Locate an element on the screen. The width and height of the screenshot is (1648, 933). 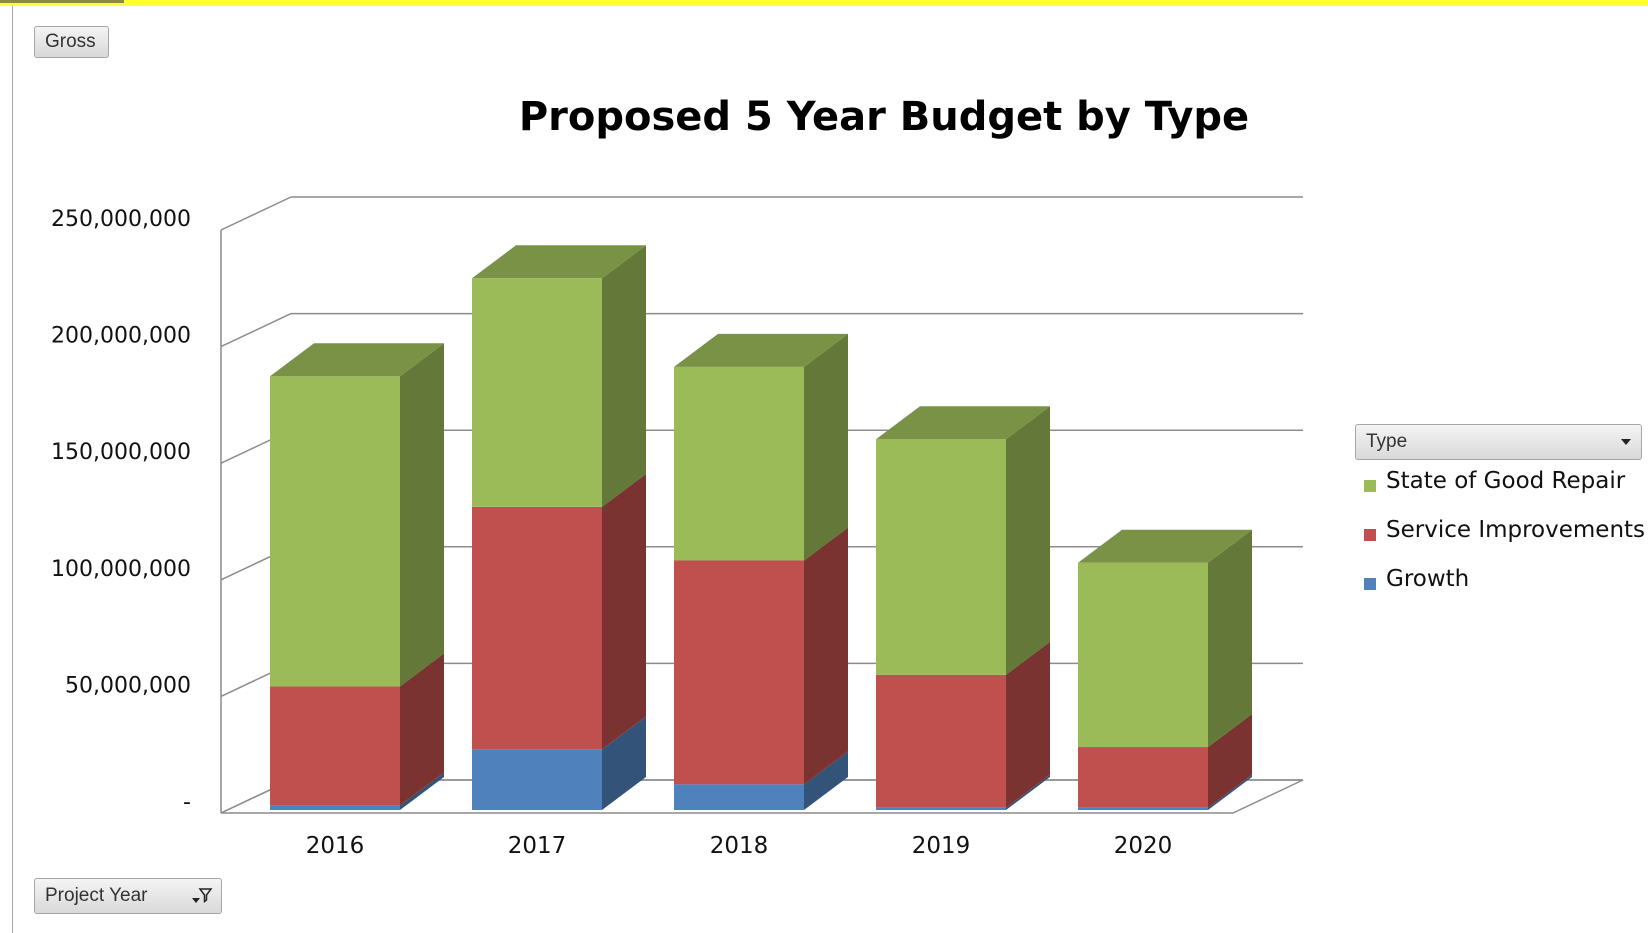
bar-2020-service-improvements is located at coordinates (1165, 761).